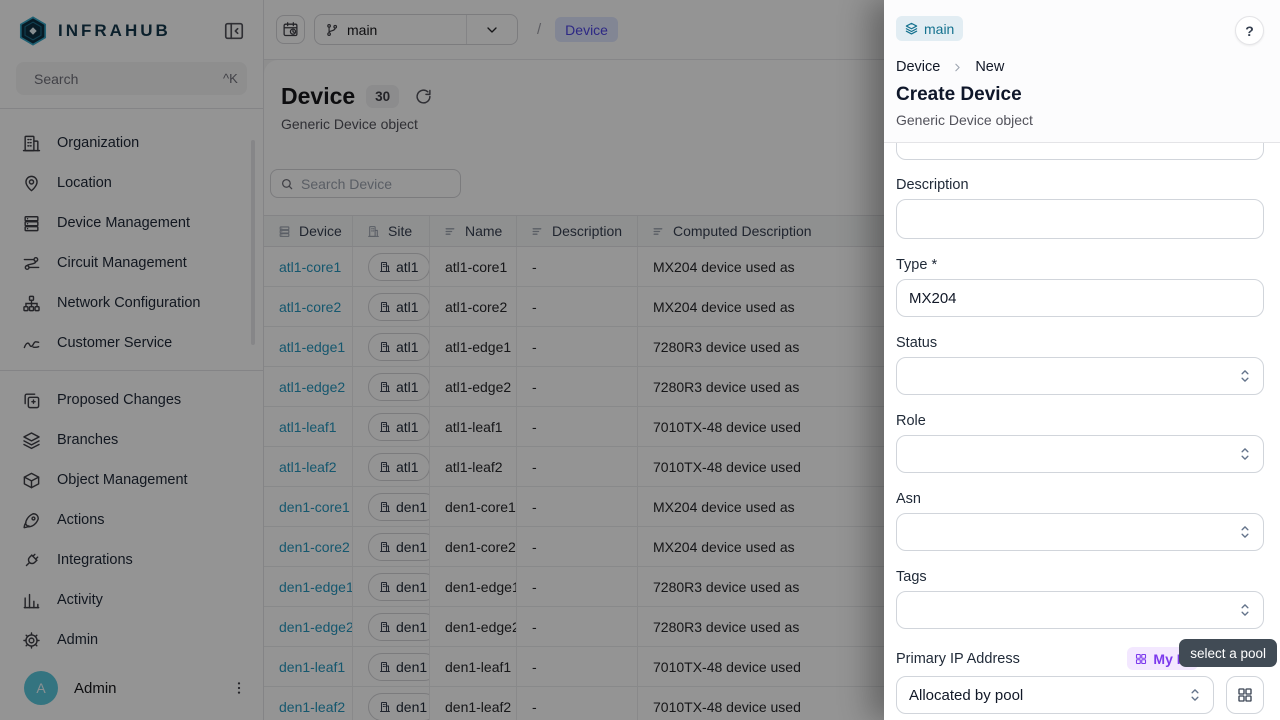 The width and height of the screenshot is (1280, 720). I want to click on device-link: den1-core2, so click(314, 546).